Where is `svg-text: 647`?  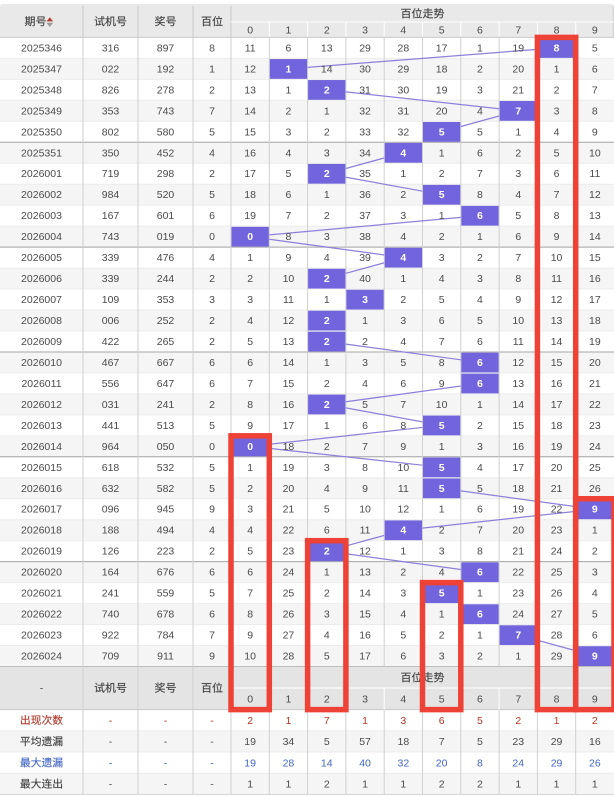 svg-text: 647 is located at coordinates (166, 384).